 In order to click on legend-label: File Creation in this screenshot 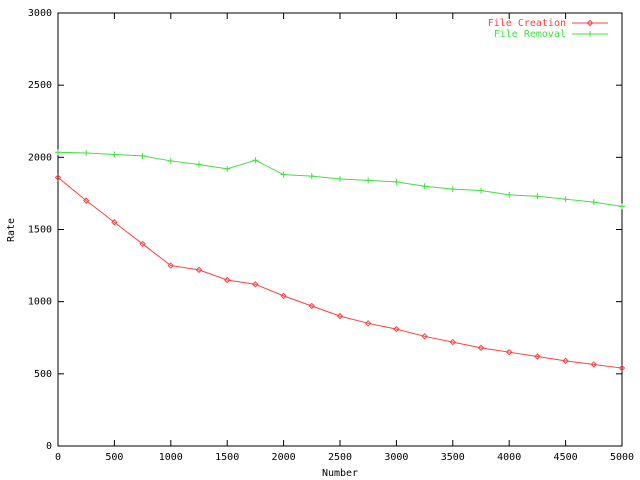, I will do `click(527, 23)`.